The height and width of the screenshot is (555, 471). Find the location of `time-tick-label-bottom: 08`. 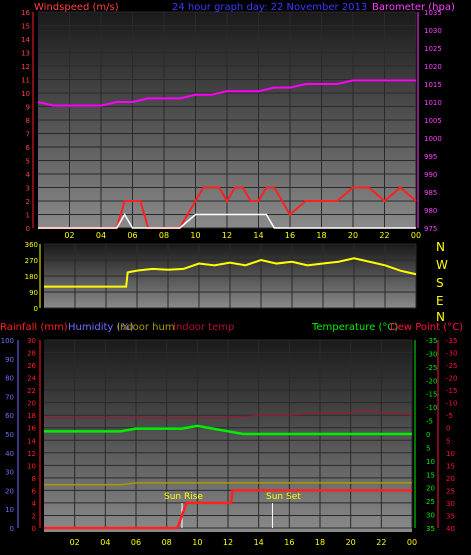

time-tick-label-bottom: 08 is located at coordinates (167, 542).